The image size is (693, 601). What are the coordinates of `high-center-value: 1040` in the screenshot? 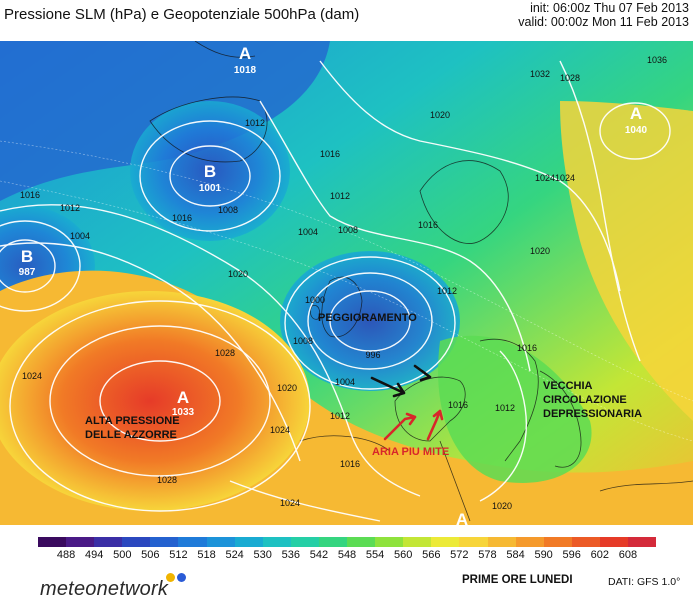 It's located at (636, 130).